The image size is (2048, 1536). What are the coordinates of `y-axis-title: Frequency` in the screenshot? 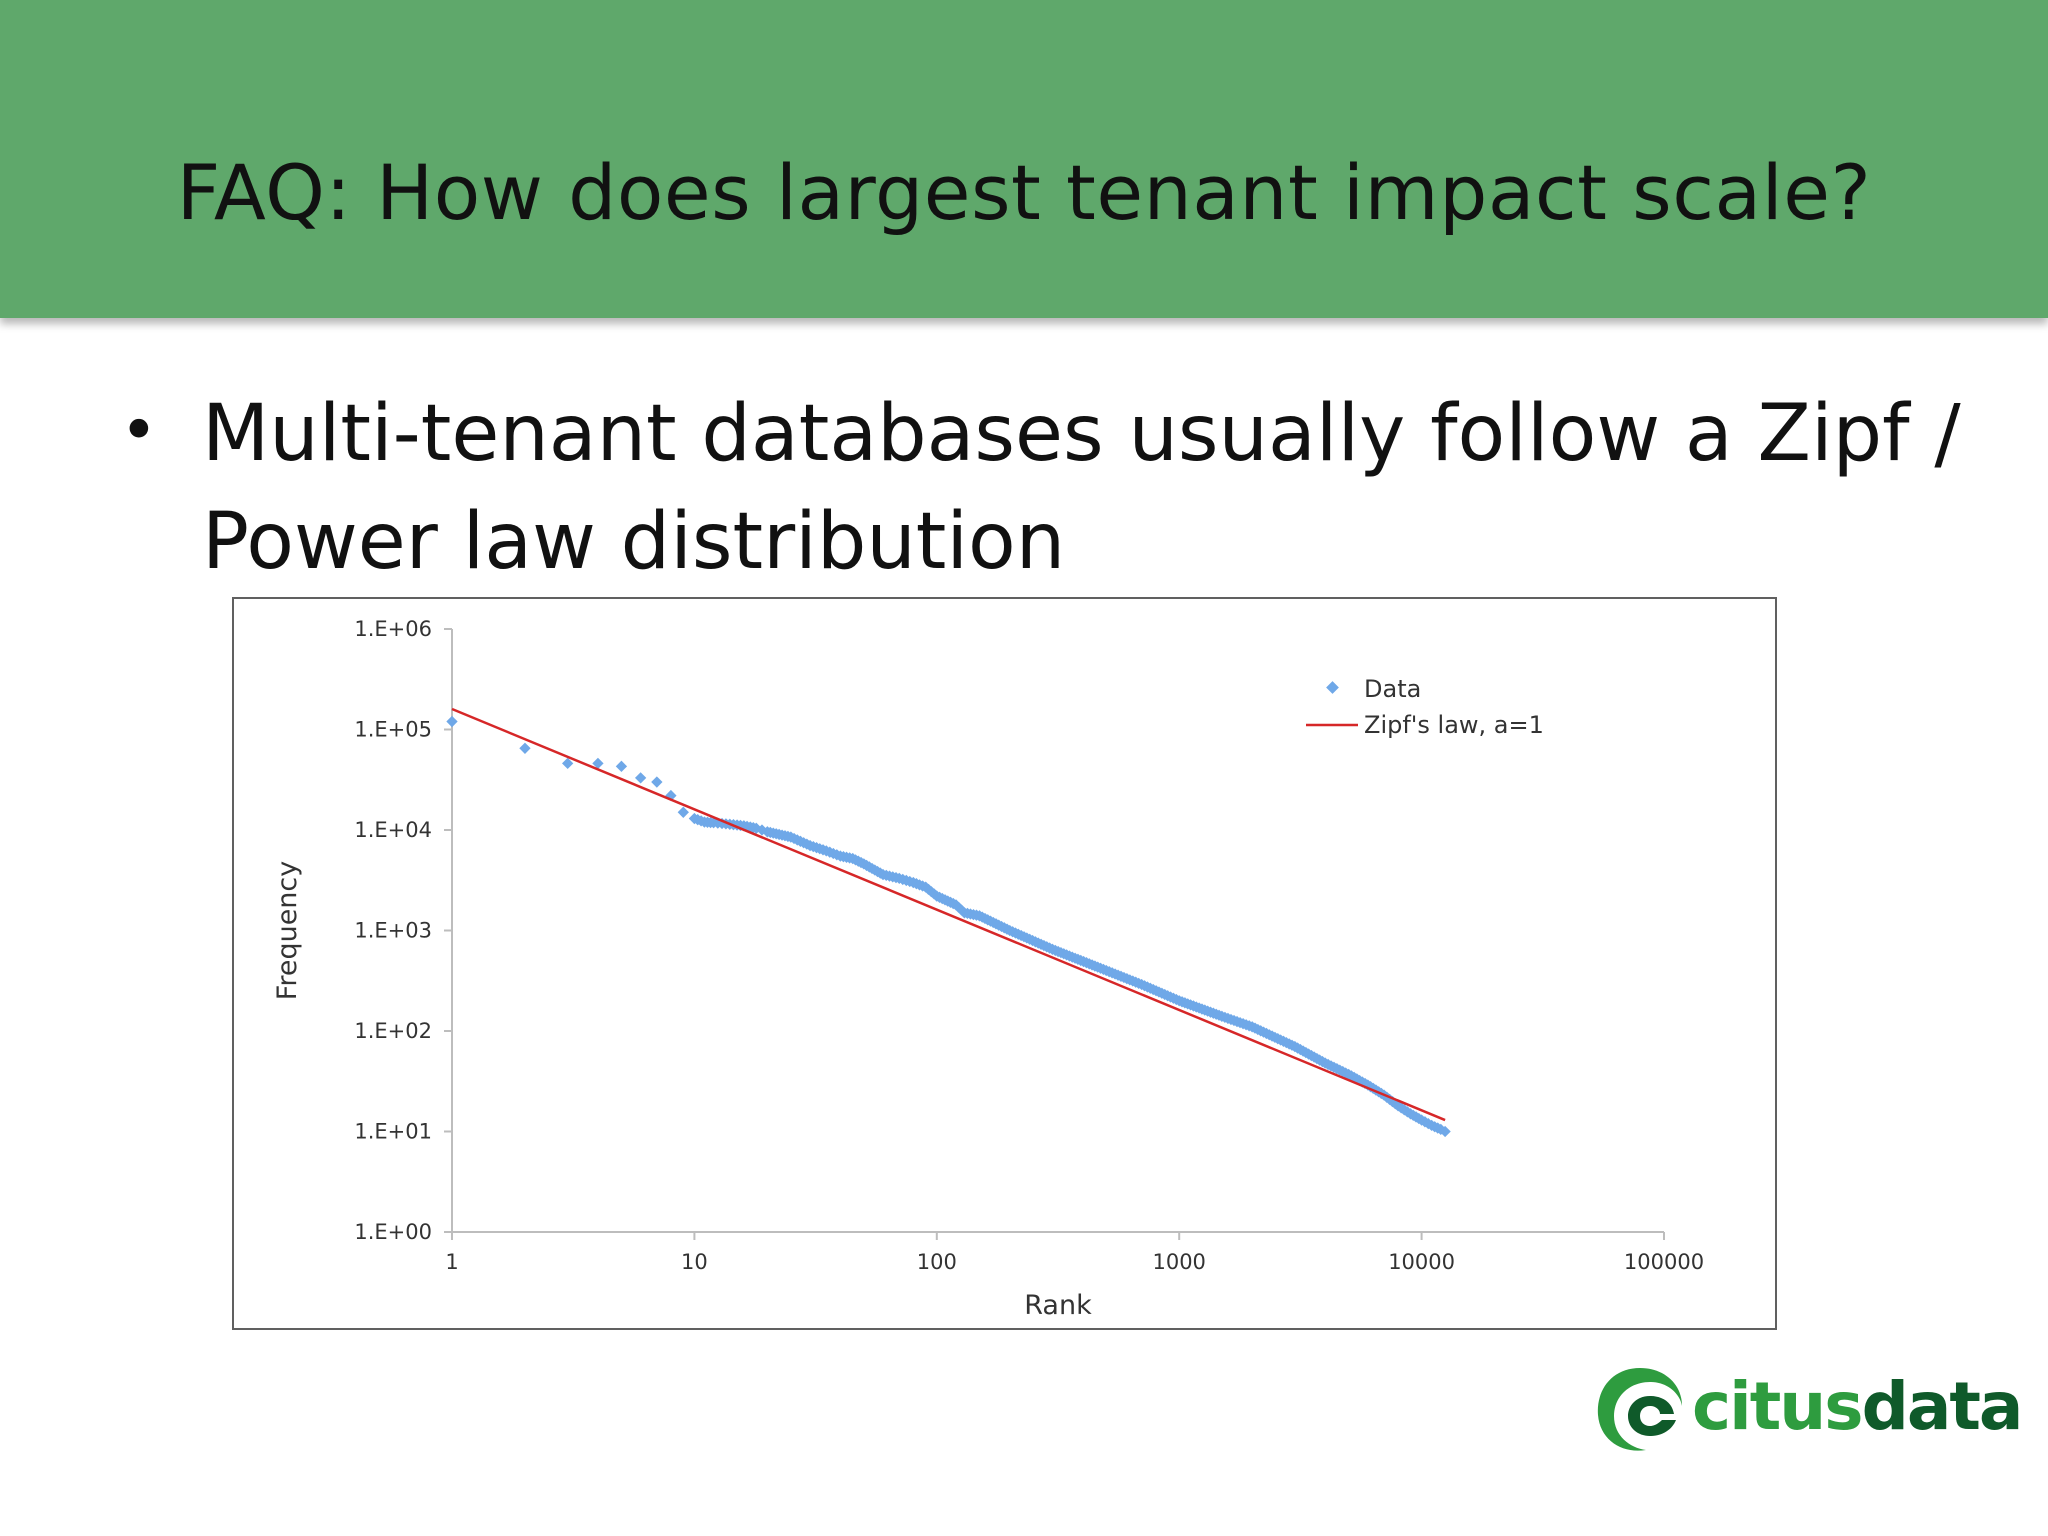 It's located at (287, 931).